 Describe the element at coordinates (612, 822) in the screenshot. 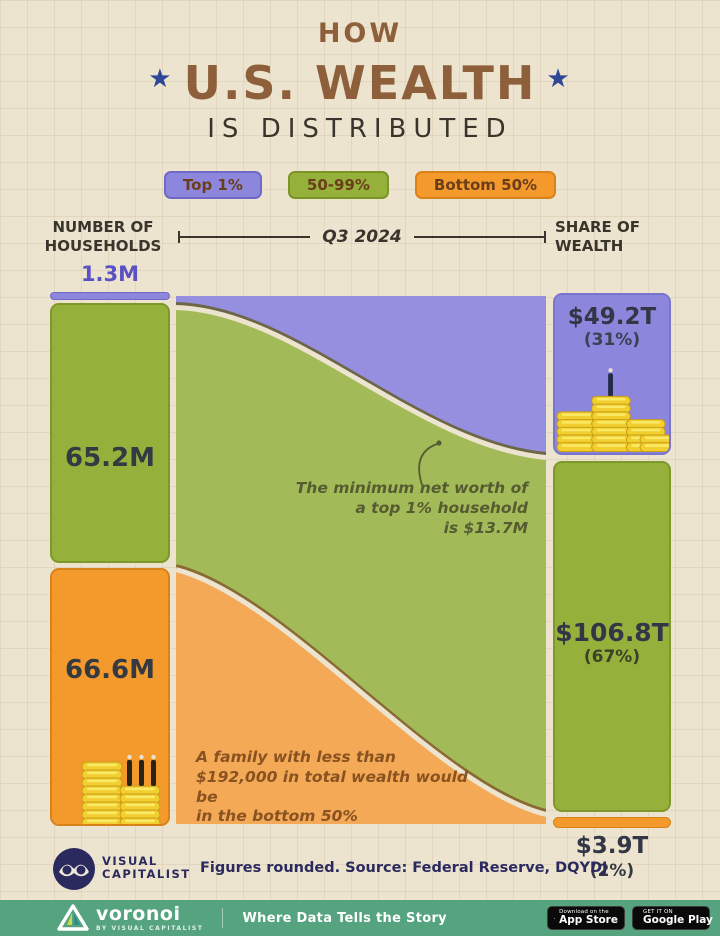

I see `wealth-bottom50-bar` at that location.